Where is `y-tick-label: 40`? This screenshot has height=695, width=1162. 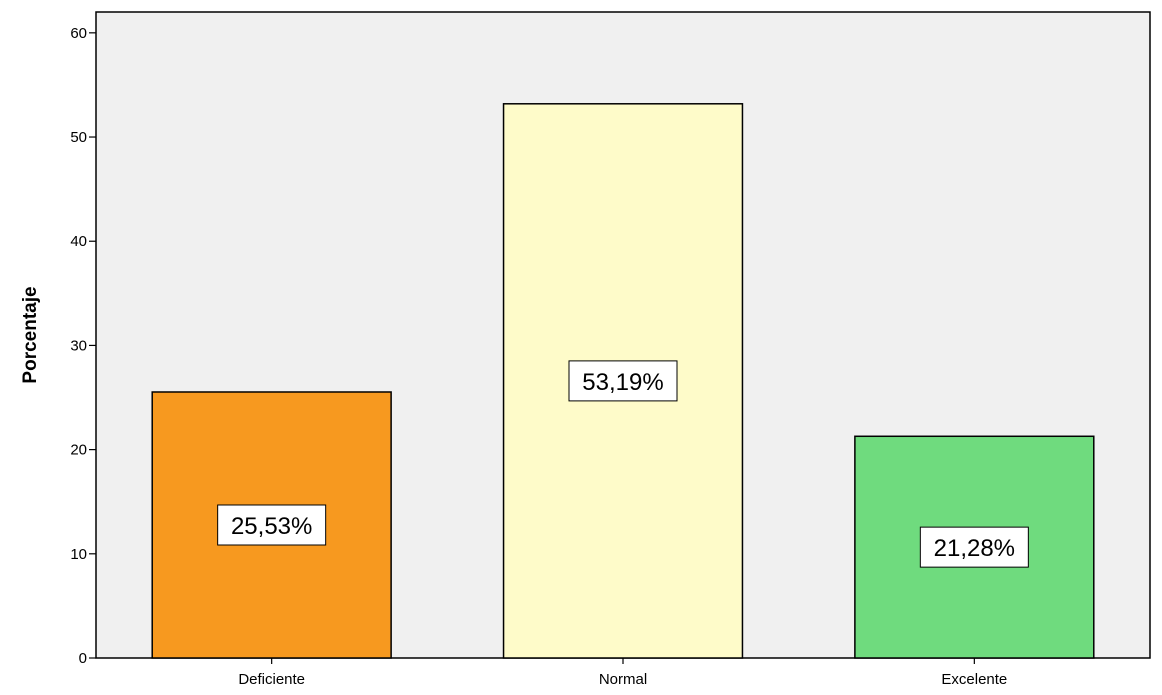 y-tick-label: 40 is located at coordinates (78, 241).